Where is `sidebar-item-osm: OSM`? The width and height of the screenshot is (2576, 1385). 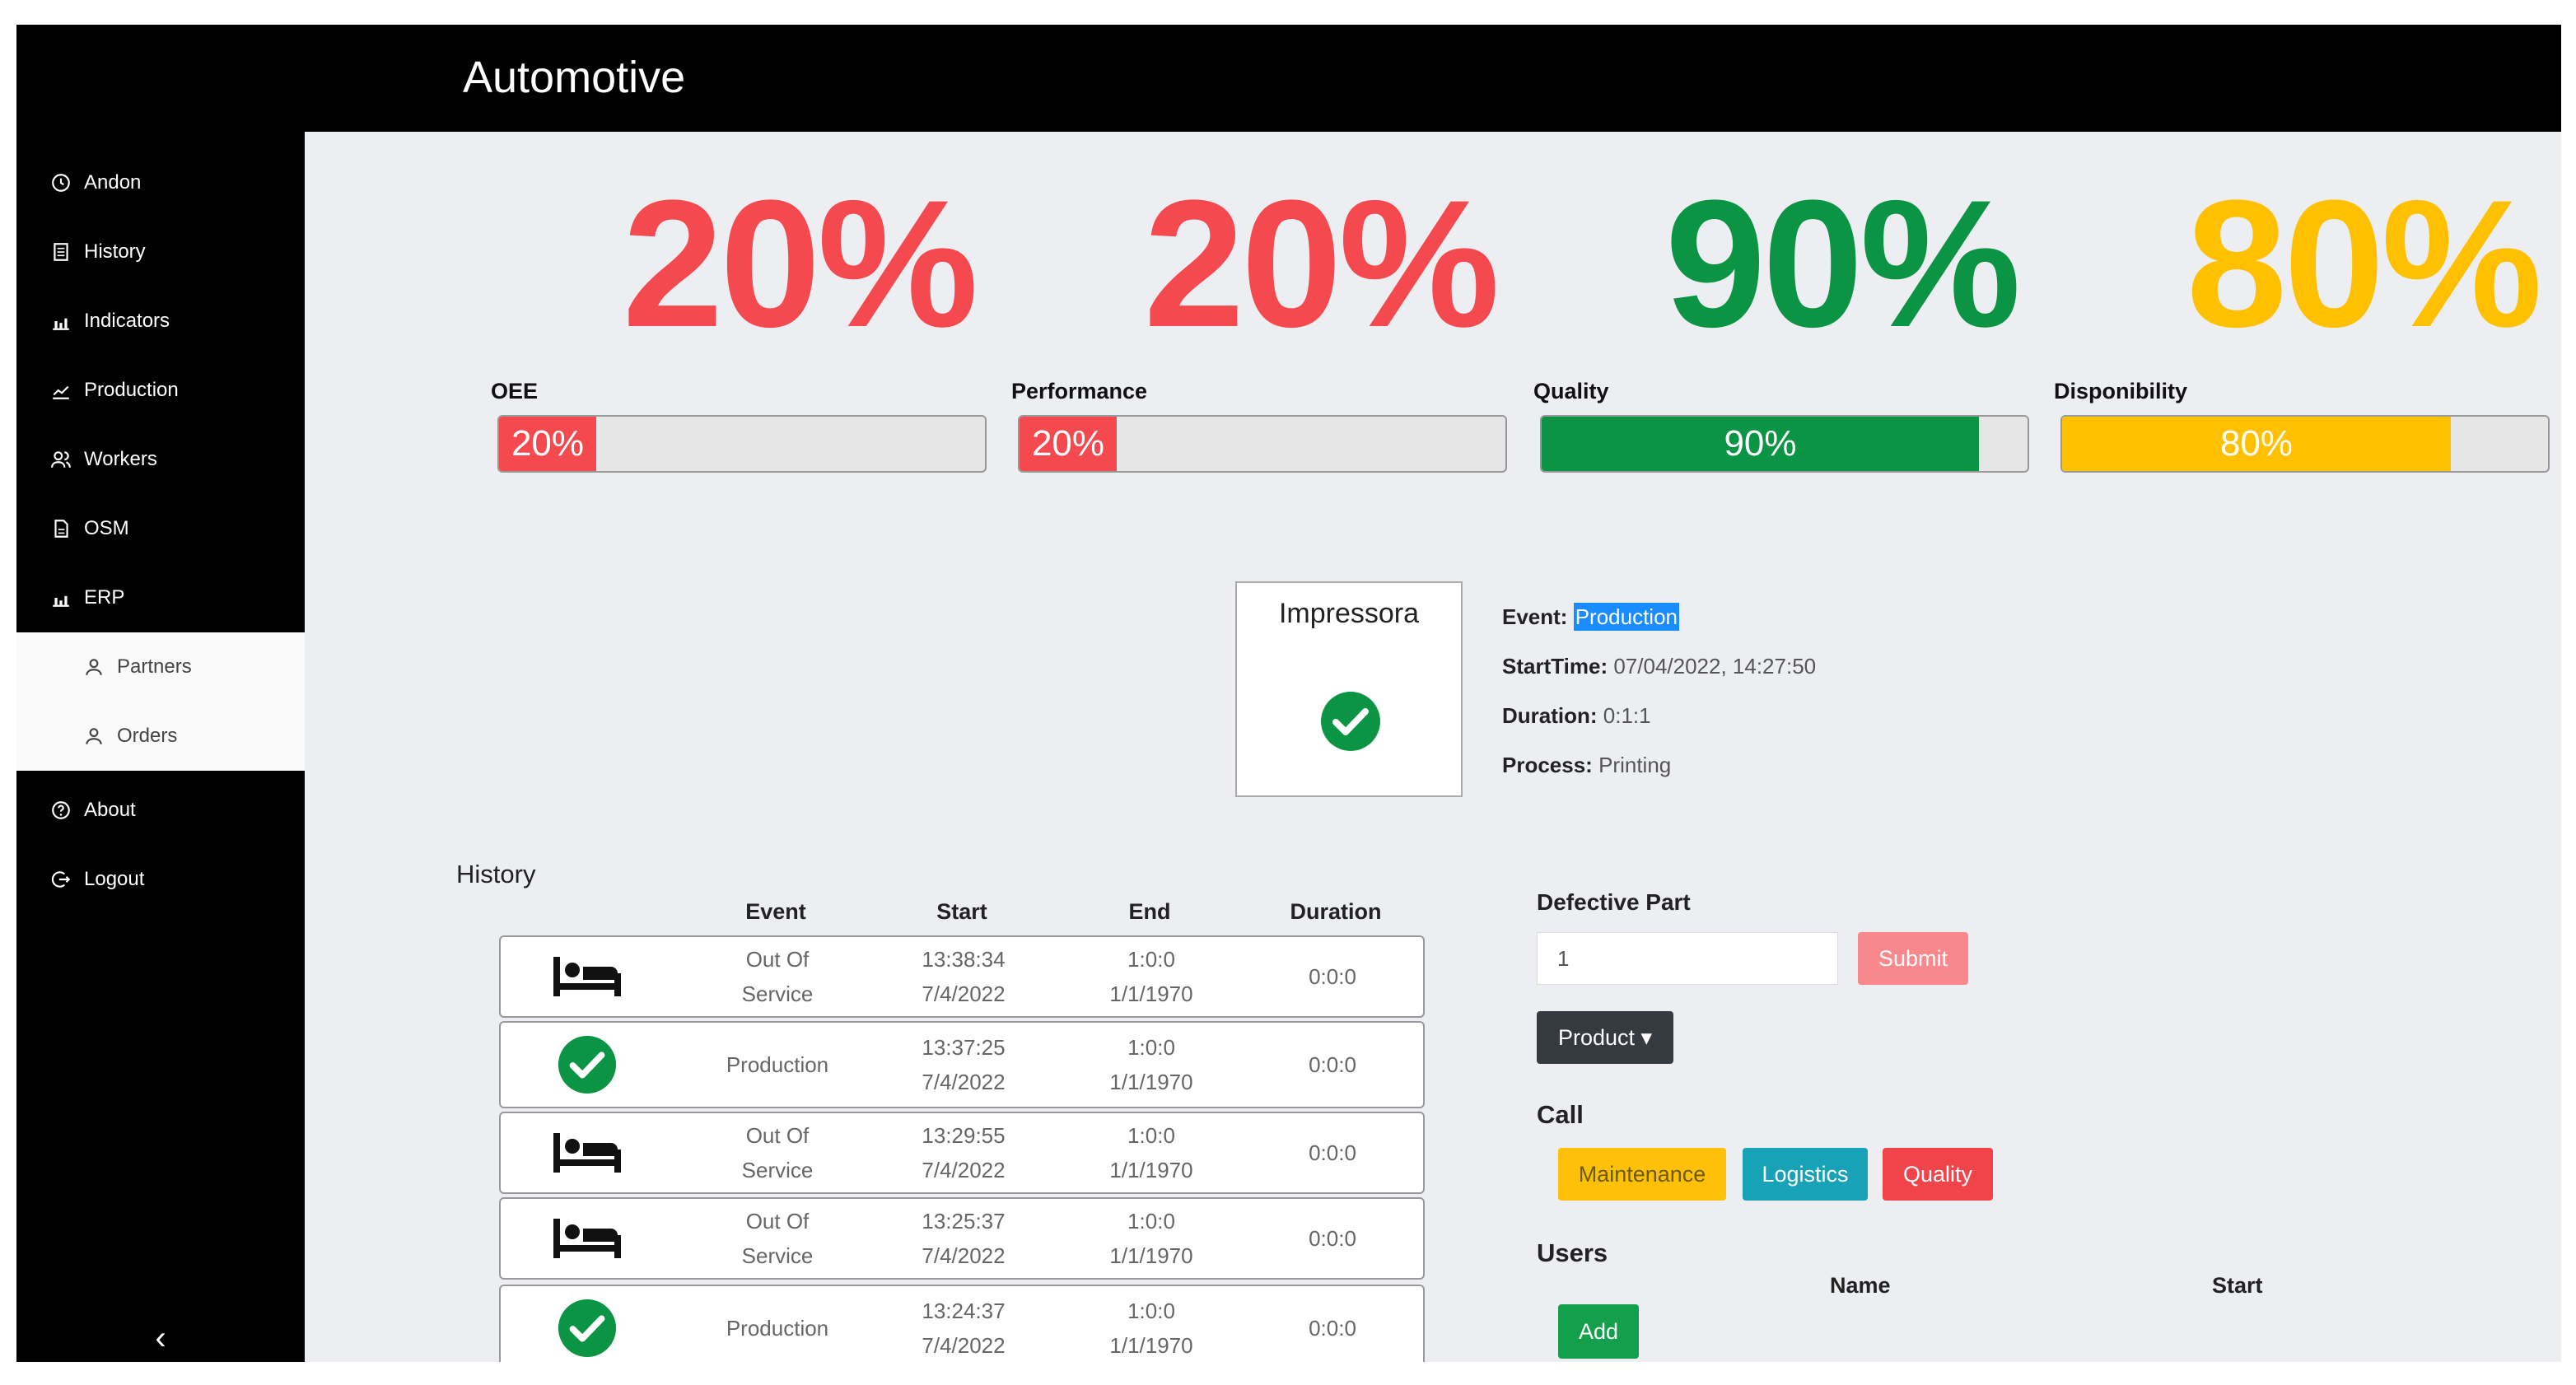 sidebar-item-osm: OSM is located at coordinates (160, 528).